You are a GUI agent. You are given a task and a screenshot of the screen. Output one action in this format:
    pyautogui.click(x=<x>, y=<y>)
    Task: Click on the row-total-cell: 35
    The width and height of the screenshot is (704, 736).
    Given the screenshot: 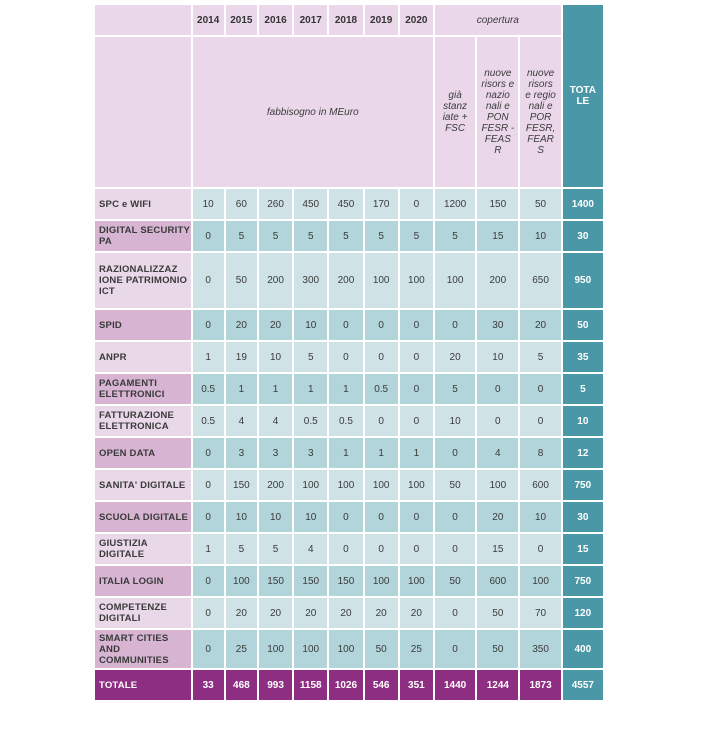 What is the action you would take?
    pyautogui.click(x=582, y=357)
    